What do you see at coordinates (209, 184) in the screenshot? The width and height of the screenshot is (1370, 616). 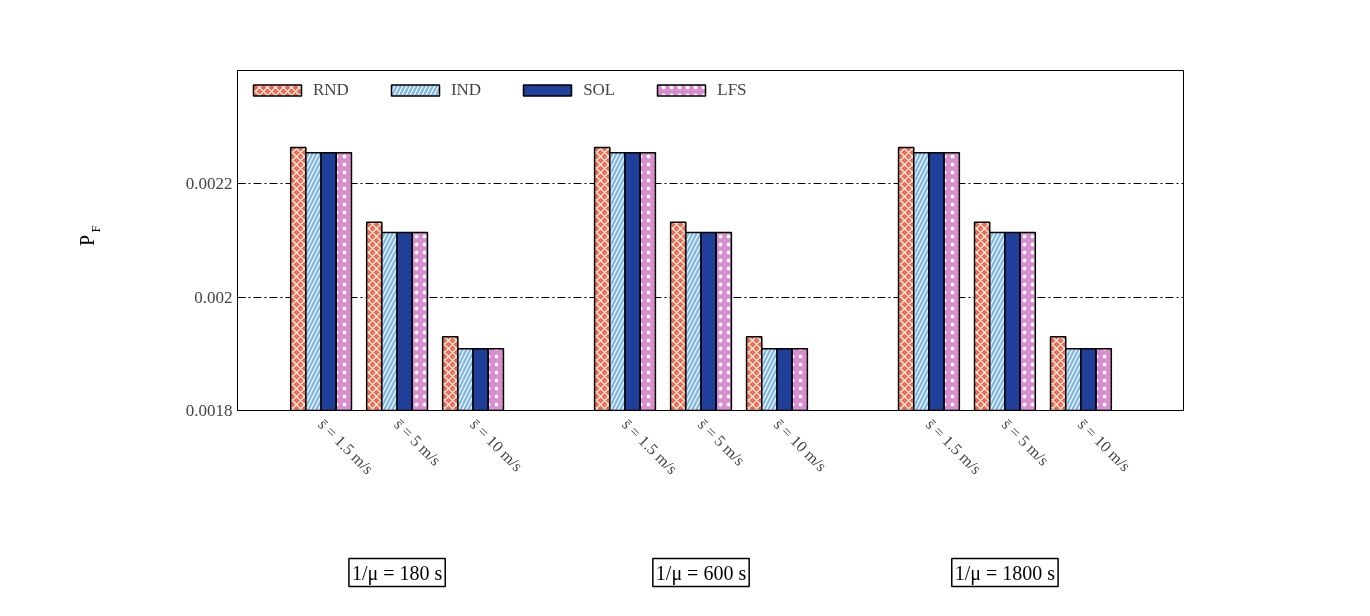 I see `y-tick-label: 0.0022` at bounding box center [209, 184].